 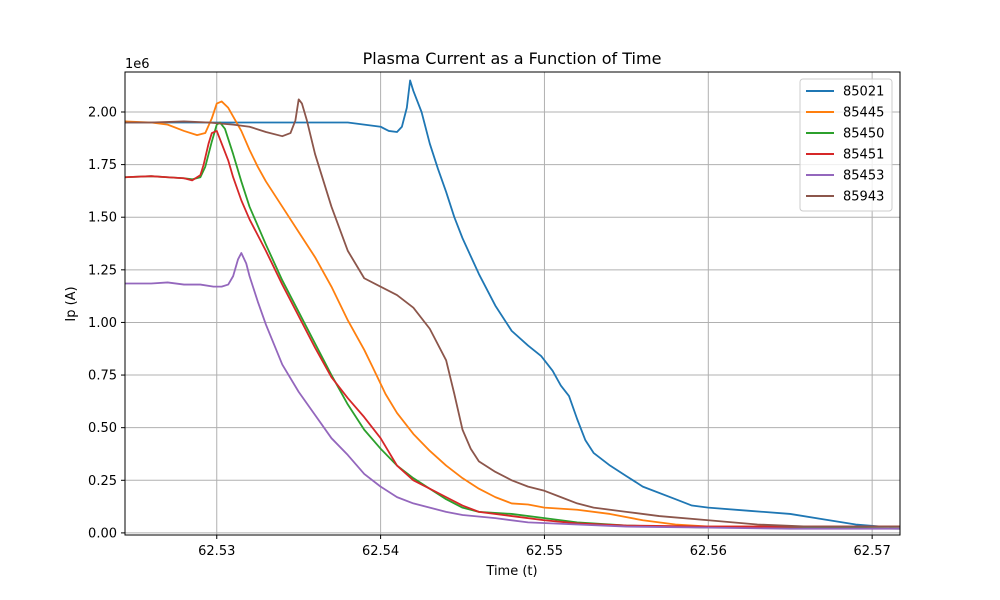 What do you see at coordinates (544, 551) in the screenshot?
I see `x-tick-label: 62.55` at bounding box center [544, 551].